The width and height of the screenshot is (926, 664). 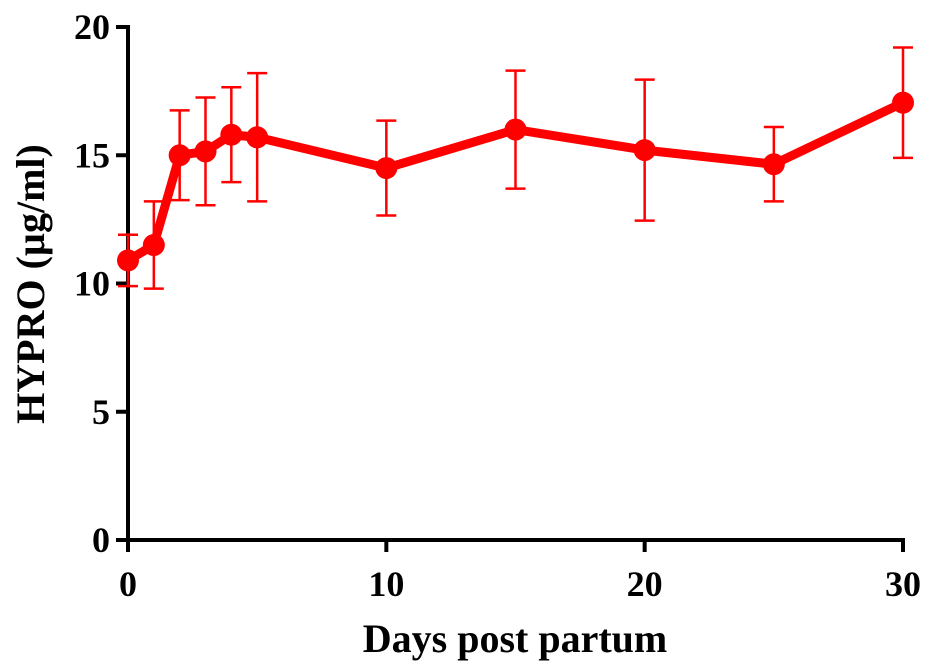 What do you see at coordinates (903, 584) in the screenshot?
I see `x-tick-label: 30` at bounding box center [903, 584].